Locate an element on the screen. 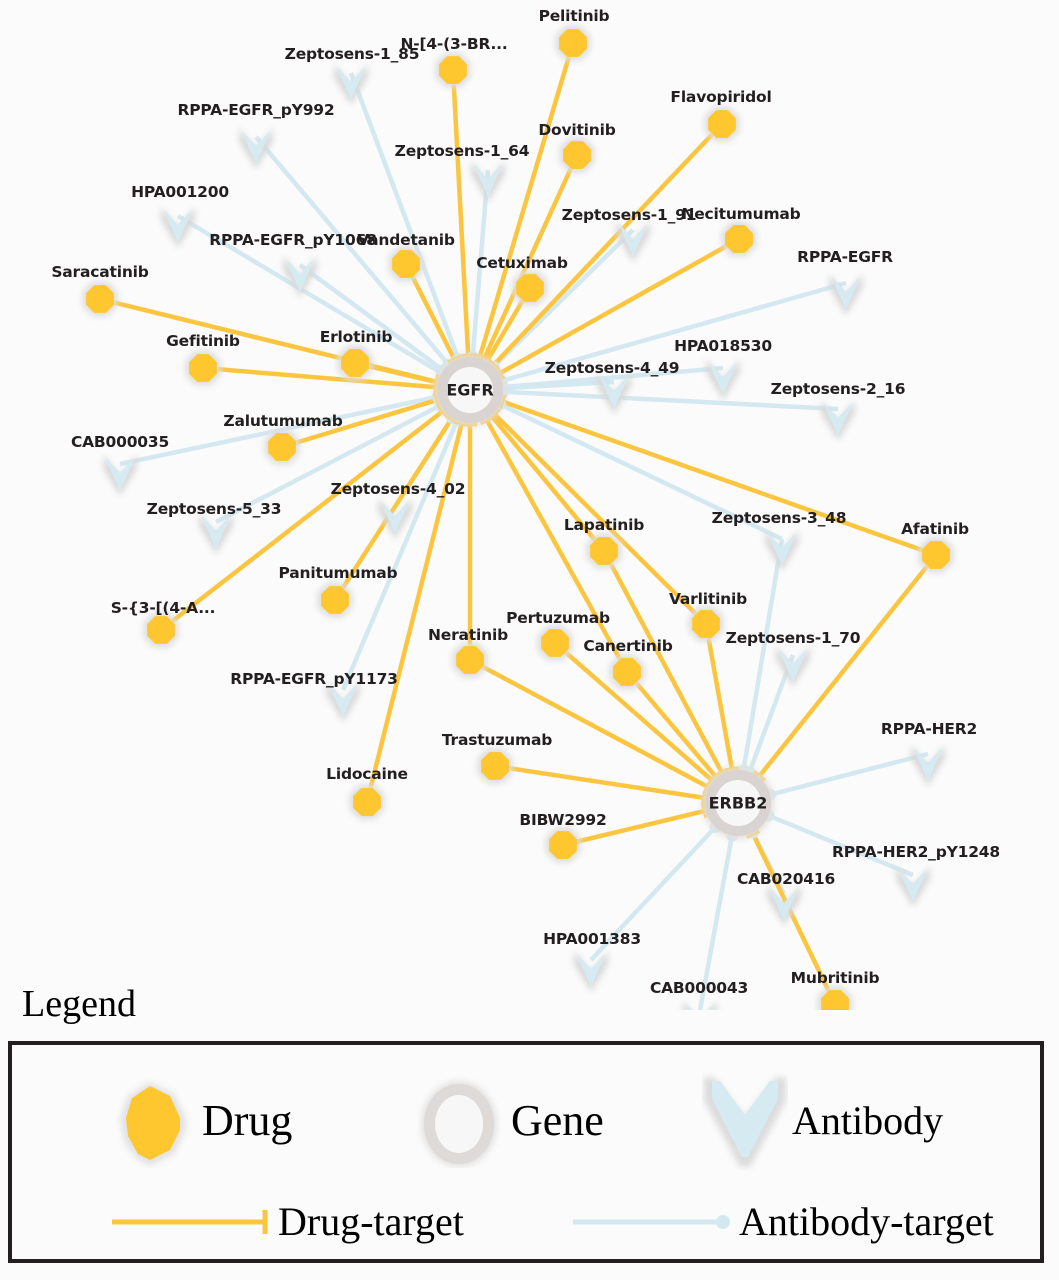 This screenshot has height=1280, width=1059. gene-node-label: ERBB2 is located at coordinates (738, 803).